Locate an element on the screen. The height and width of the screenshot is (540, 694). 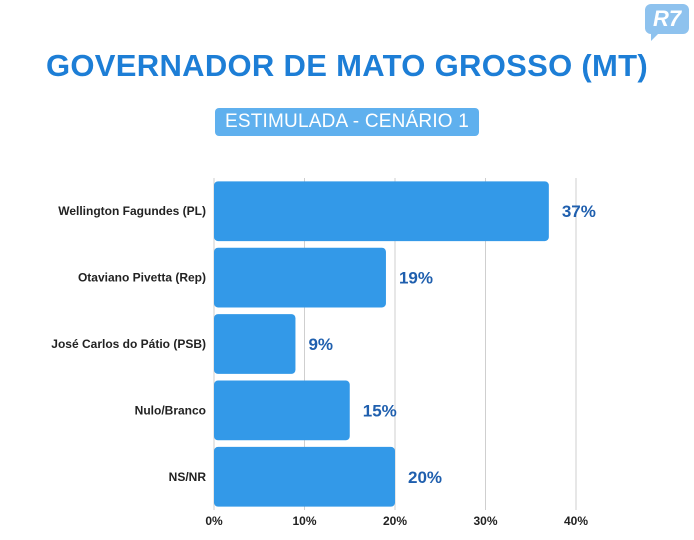
subtitle-container: ESTIMULADA - CENÁRIO 1 is located at coordinates (347, 122).